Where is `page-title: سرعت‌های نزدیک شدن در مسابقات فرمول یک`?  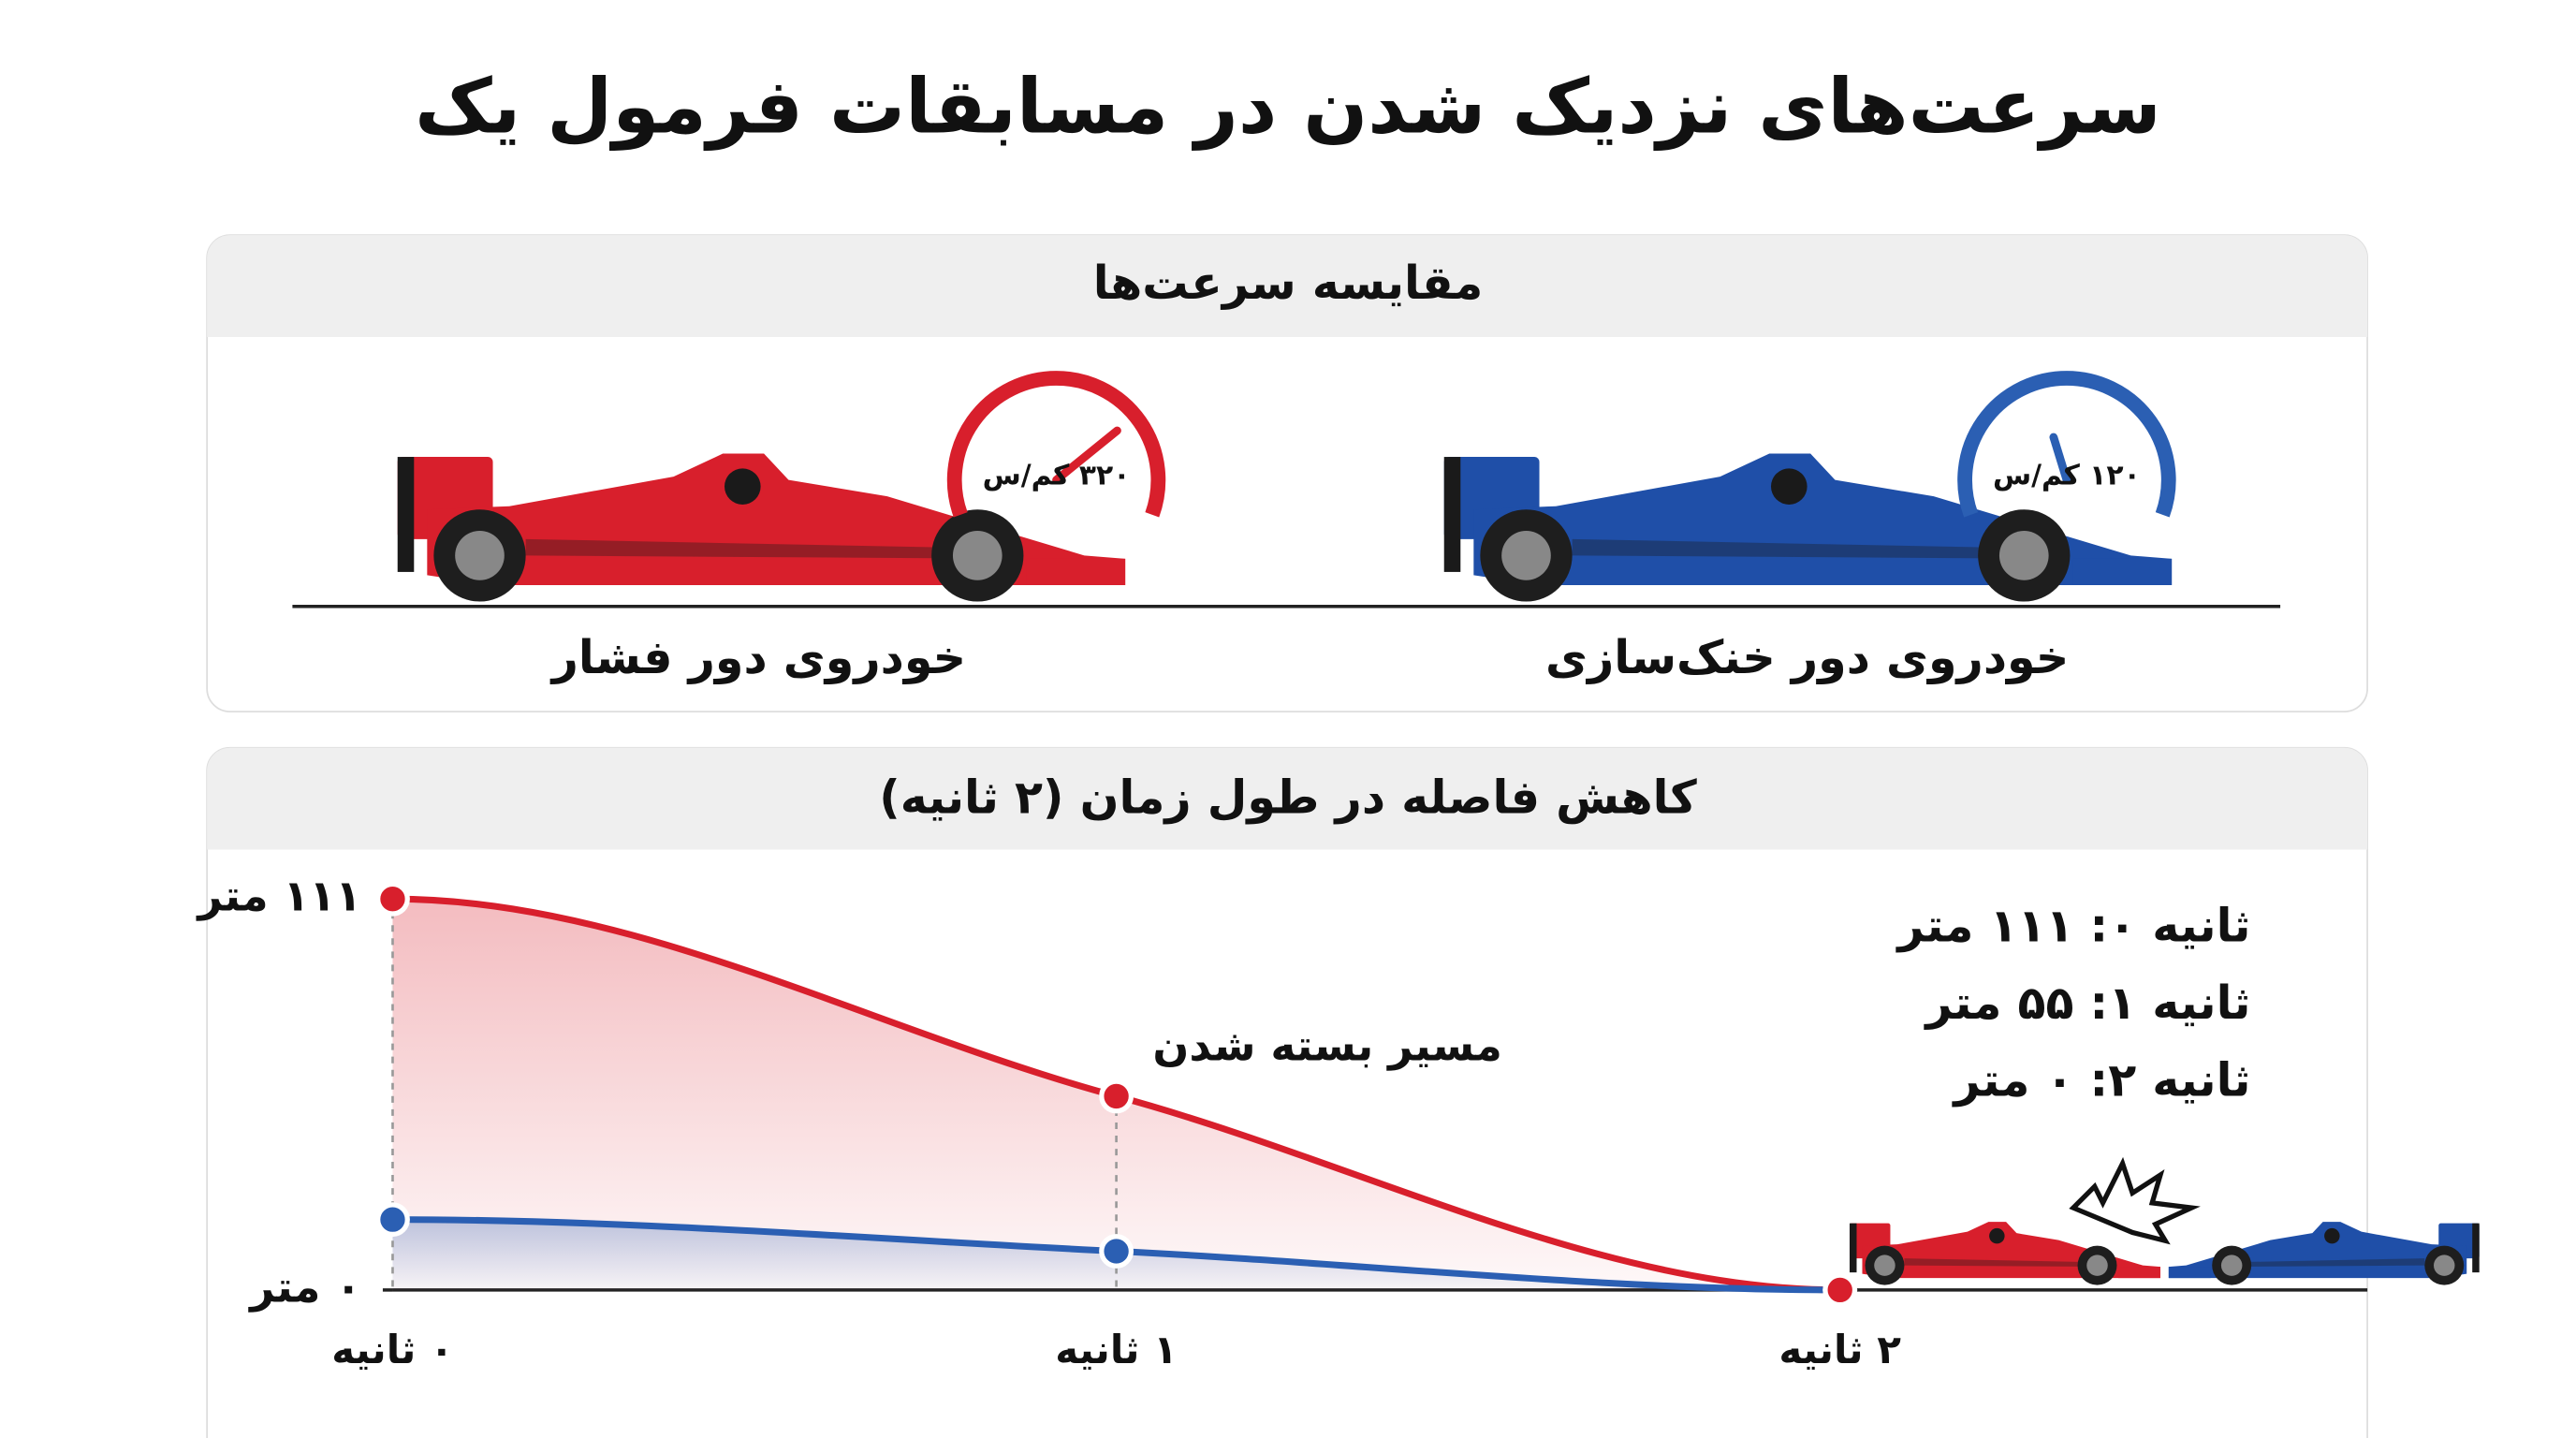
page-title: سرعت‌های نزدیک شدن در مسابقات فرمول یک is located at coordinates (1288, 107).